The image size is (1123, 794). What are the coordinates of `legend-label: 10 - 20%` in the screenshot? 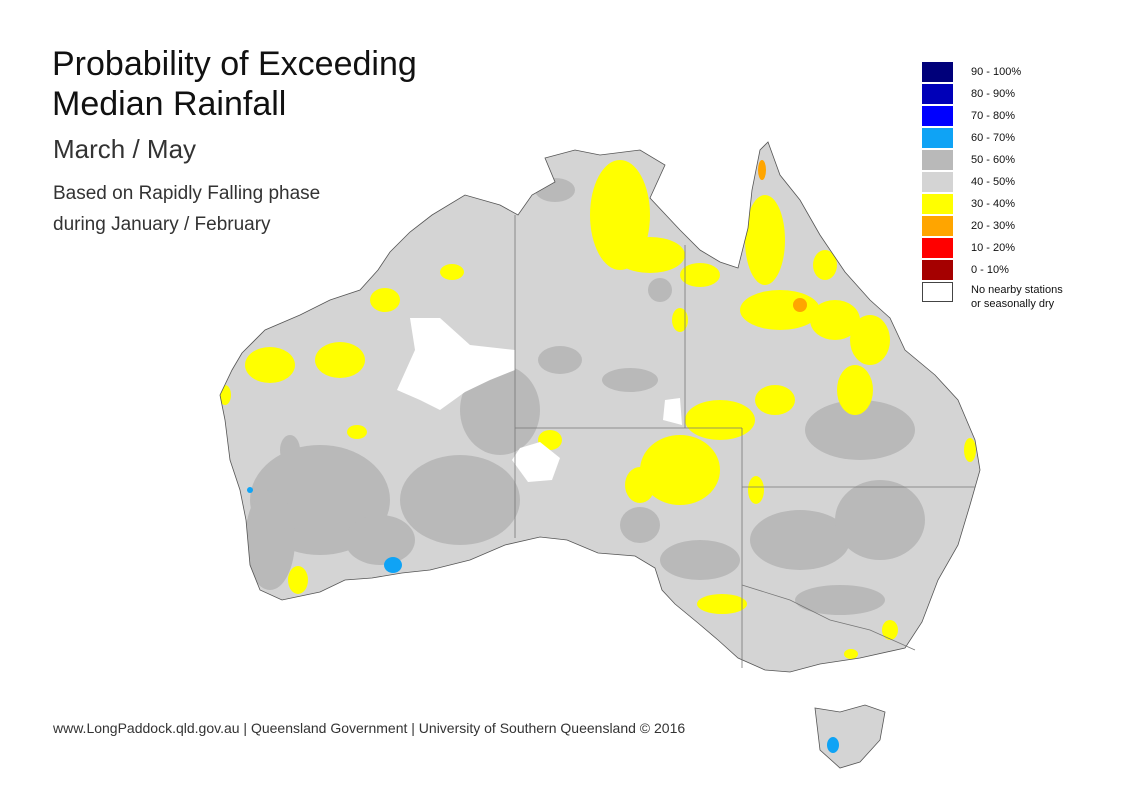 It's located at (993, 248).